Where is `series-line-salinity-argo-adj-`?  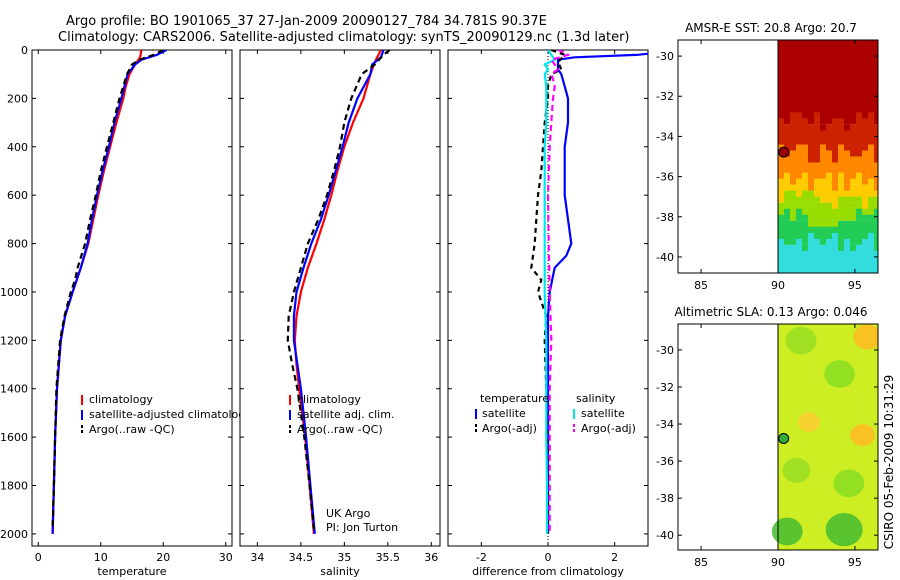 series-line-salinity-argo-adj- is located at coordinates (558, 292).